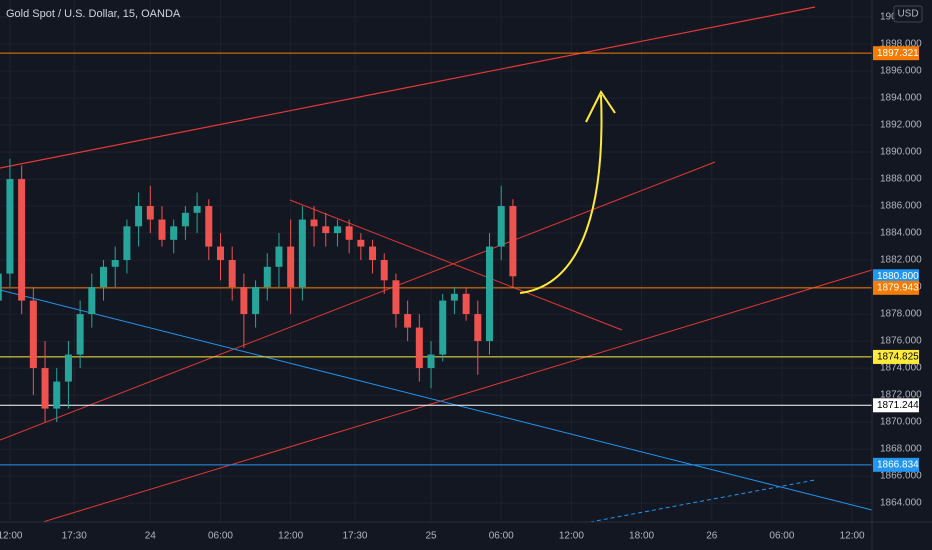 The width and height of the screenshot is (932, 550). What do you see at coordinates (151, 536) in the screenshot?
I see `x-tick-label: 24` at bounding box center [151, 536].